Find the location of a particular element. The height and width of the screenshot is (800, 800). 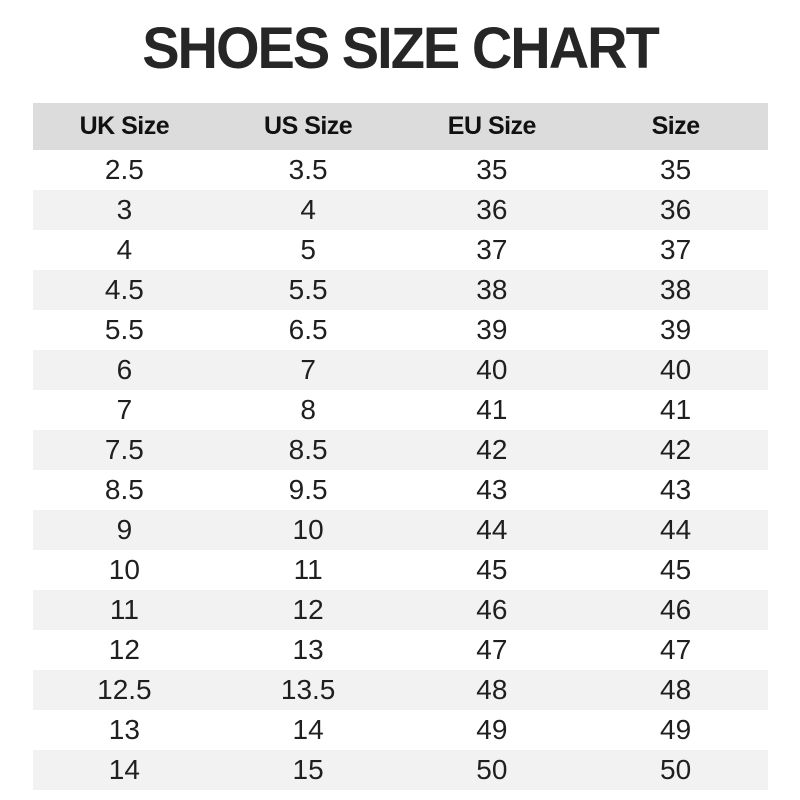

table-row: 7 8 41 41 is located at coordinates (400, 410).